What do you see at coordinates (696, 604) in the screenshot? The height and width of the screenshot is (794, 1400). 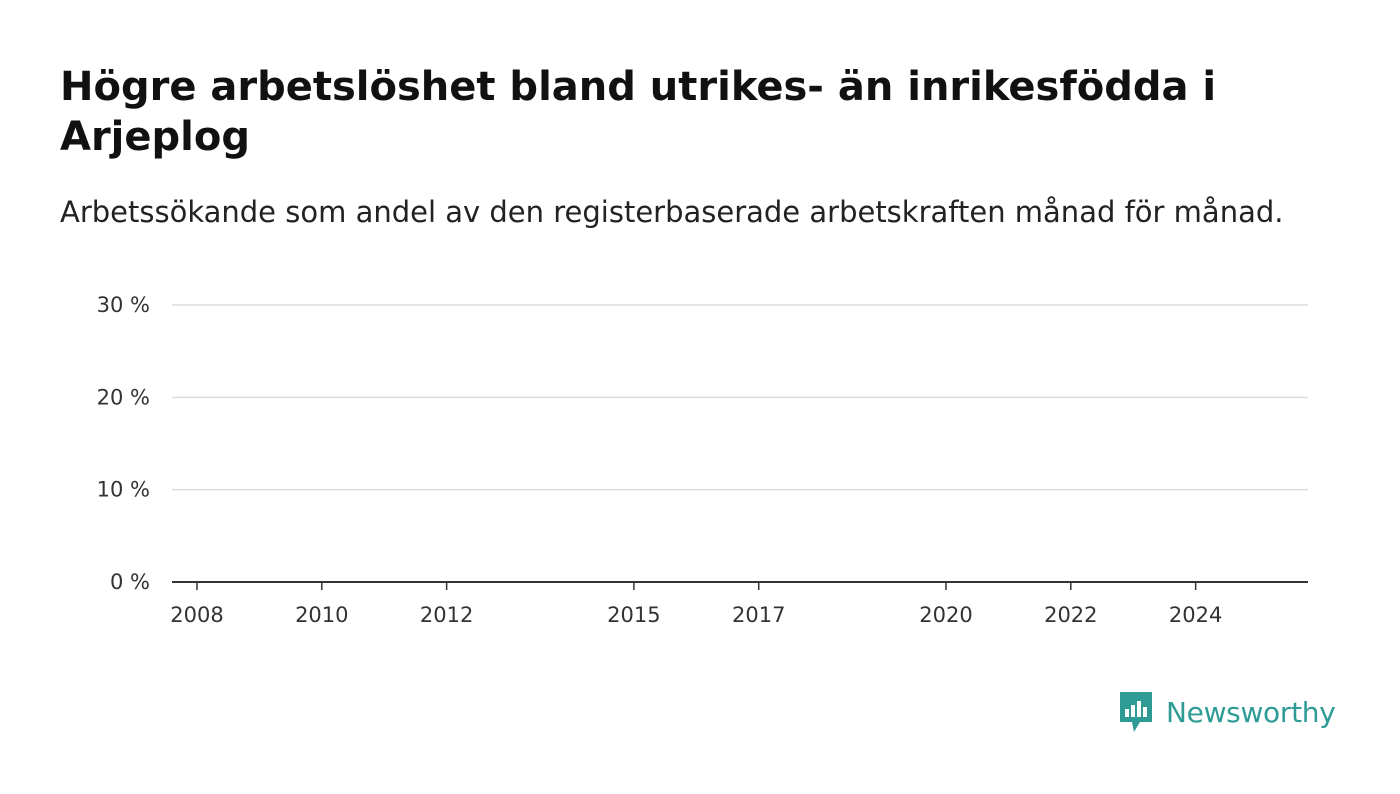 I see `x-axis-ticks: 2008 2010 2012 2015 2017 2020 2022 2024` at bounding box center [696, 604].